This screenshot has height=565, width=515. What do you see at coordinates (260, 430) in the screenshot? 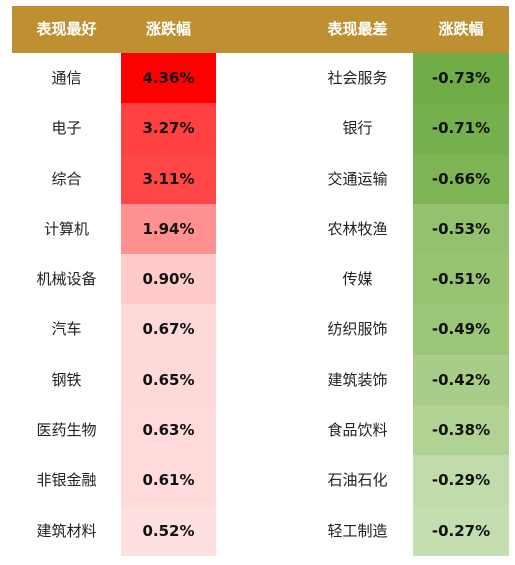
I see `table-row: 医药生物 0.63% 食品饮料 -0.38%` at bounding box center [260, 430].